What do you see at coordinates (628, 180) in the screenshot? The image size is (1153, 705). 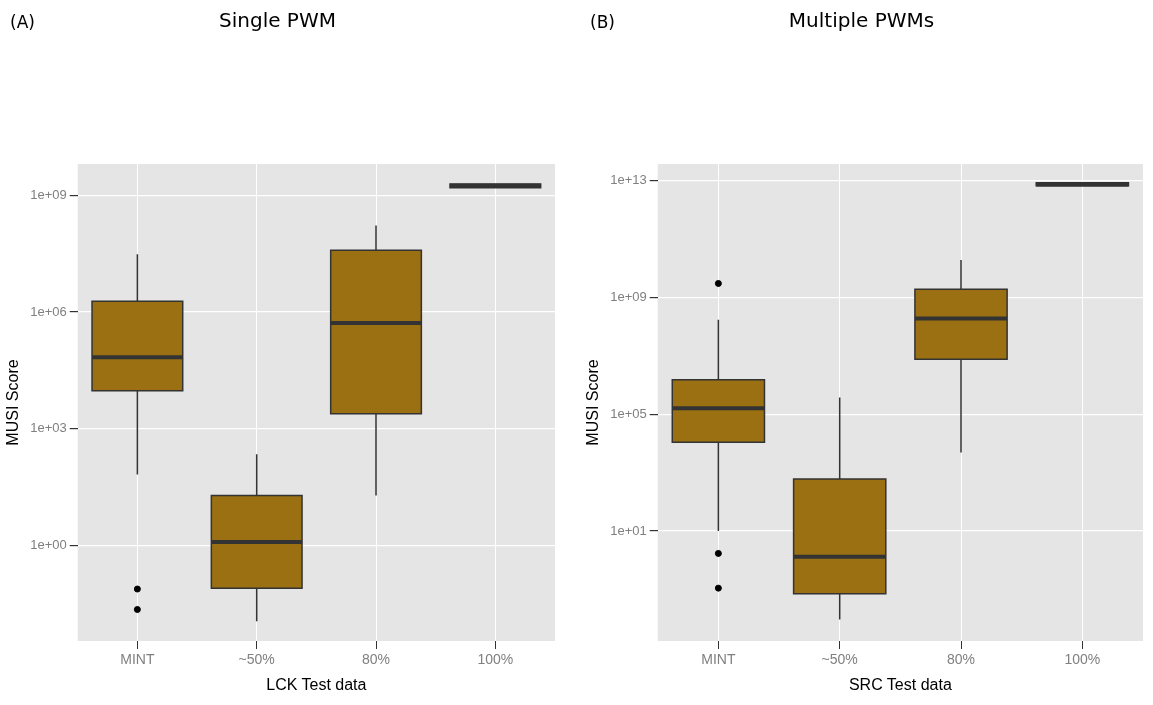 I see `y-tick-label: 1e+13` at bounding box center [628, 180].